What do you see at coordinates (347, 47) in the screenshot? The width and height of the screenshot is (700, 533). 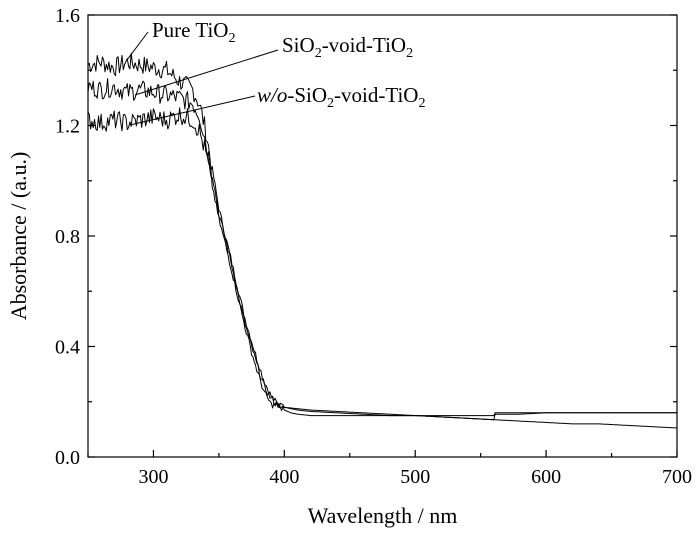 I see `annotation-sio2-void-tio2: SiO2-void-TiO2` at bounding box center [347, 47].